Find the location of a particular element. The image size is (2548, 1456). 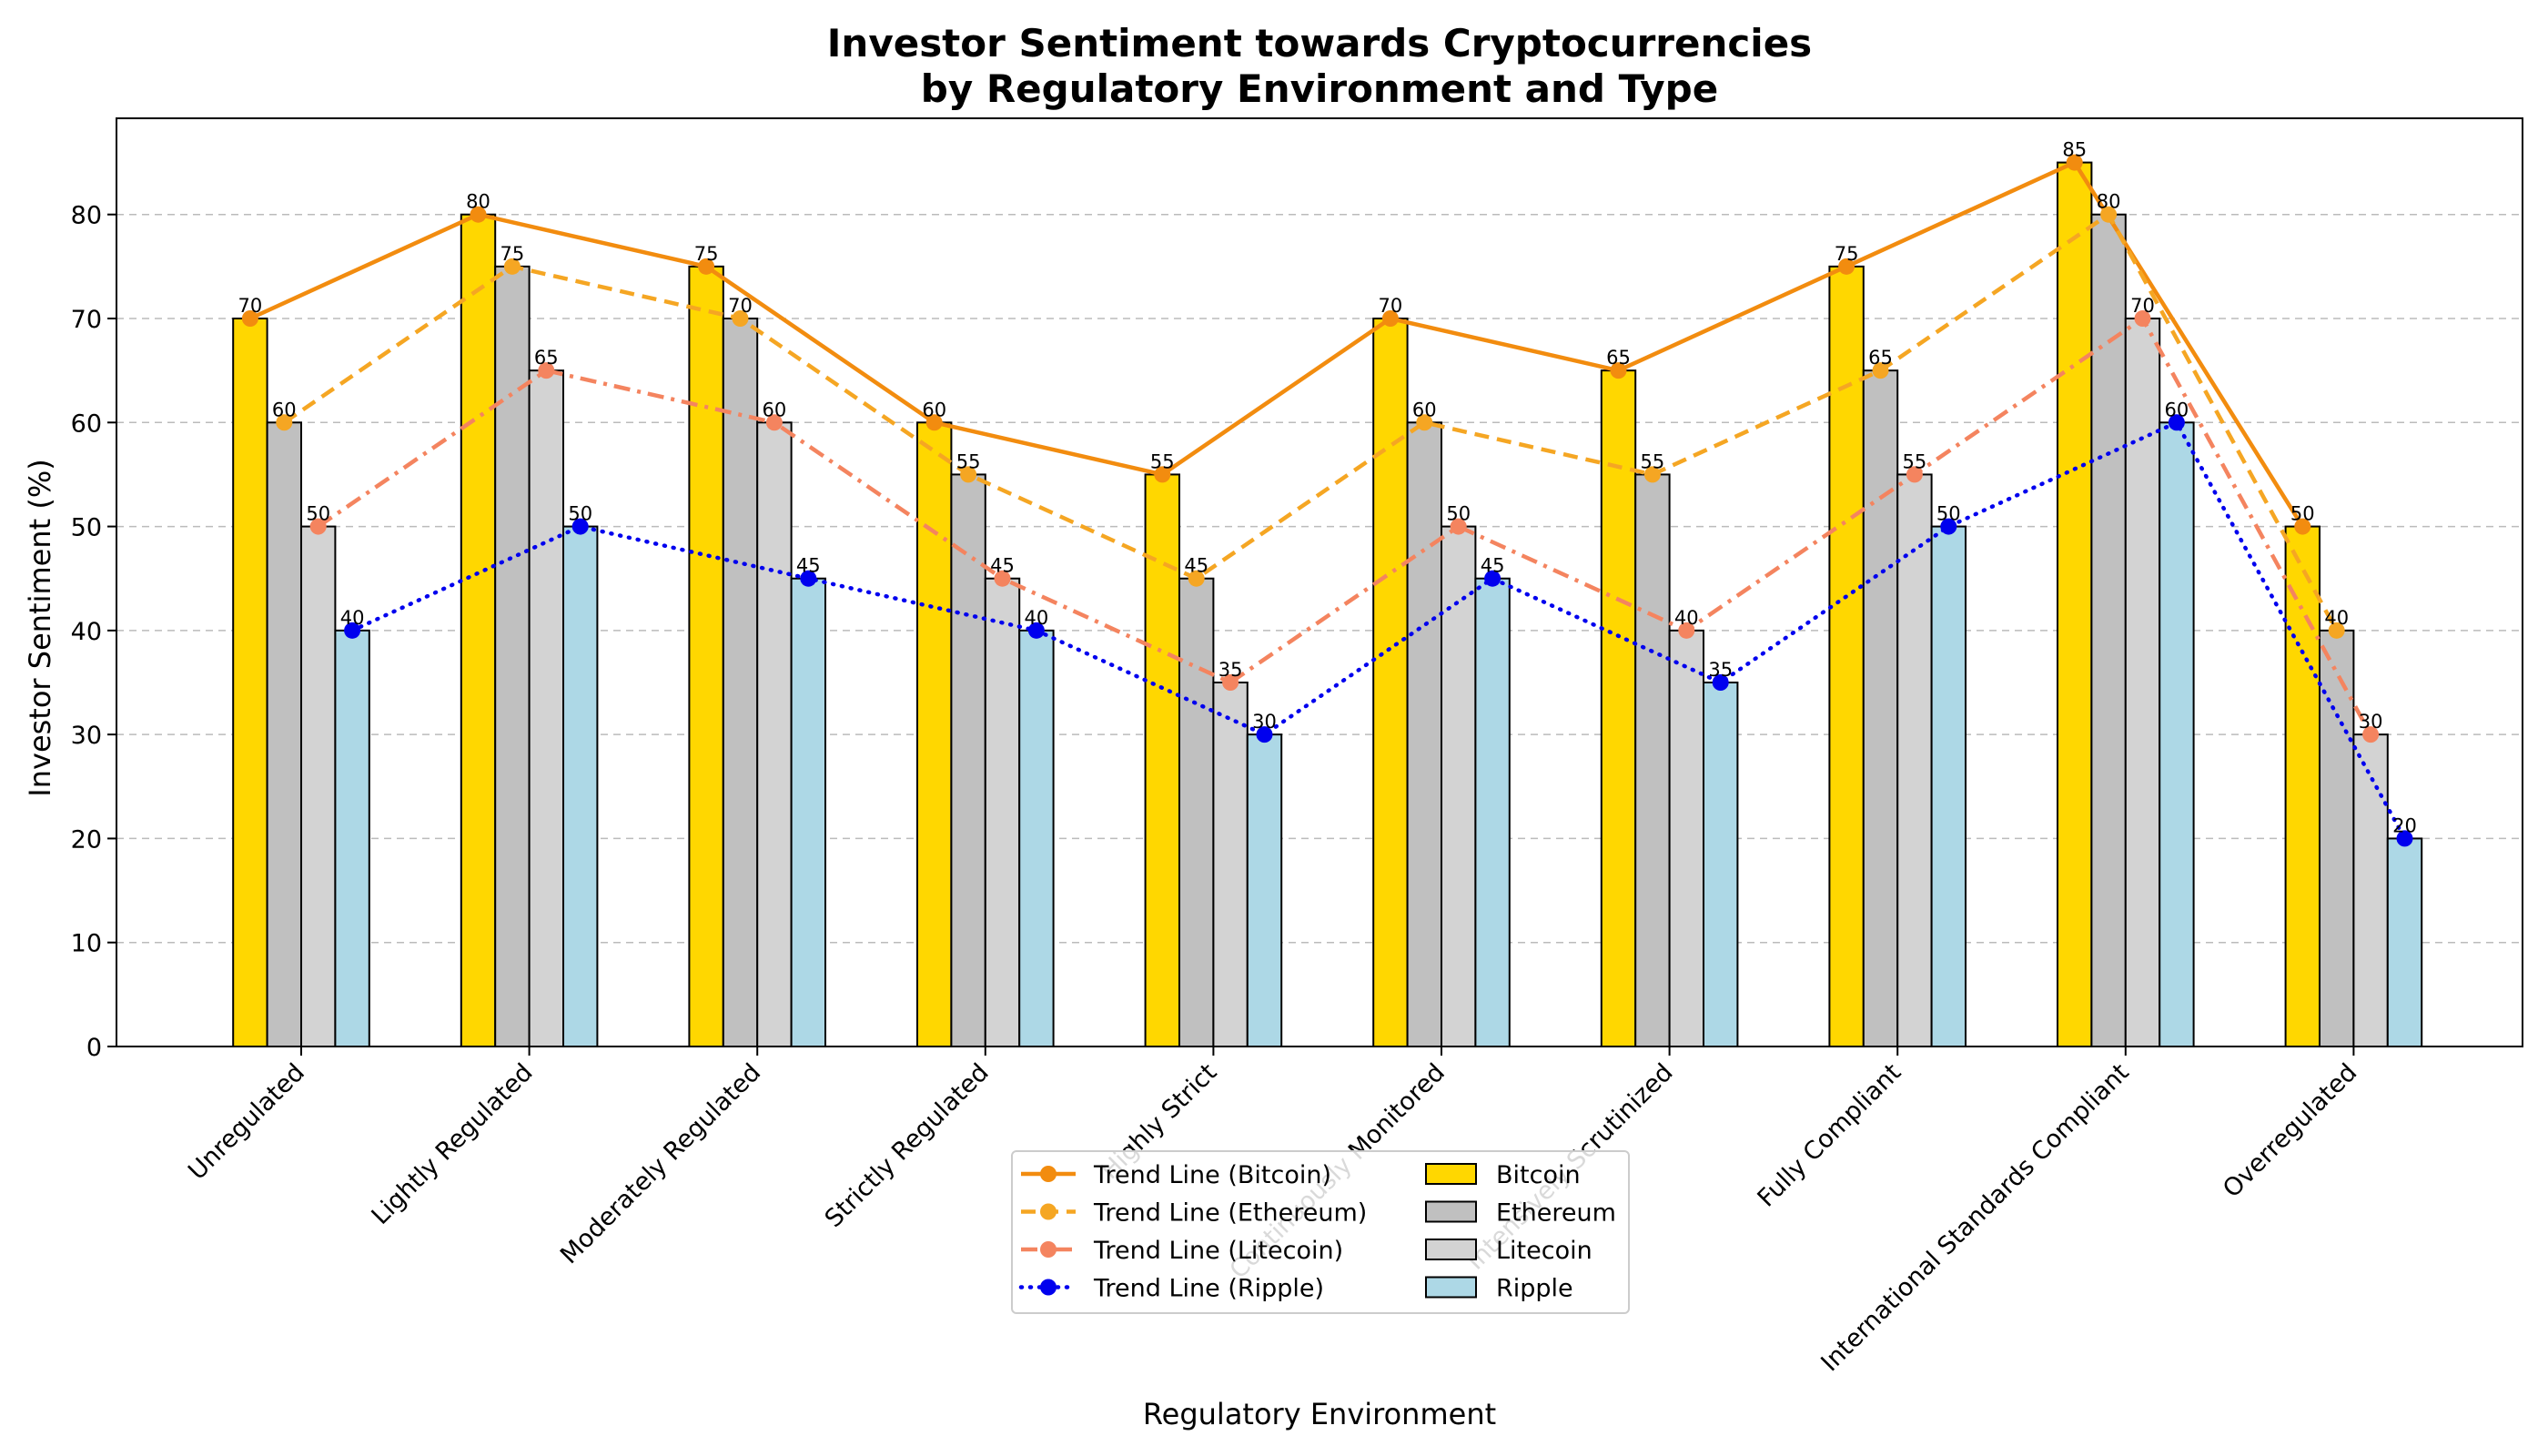

y-tick-label: 30 is located at coordinates (87, 736).